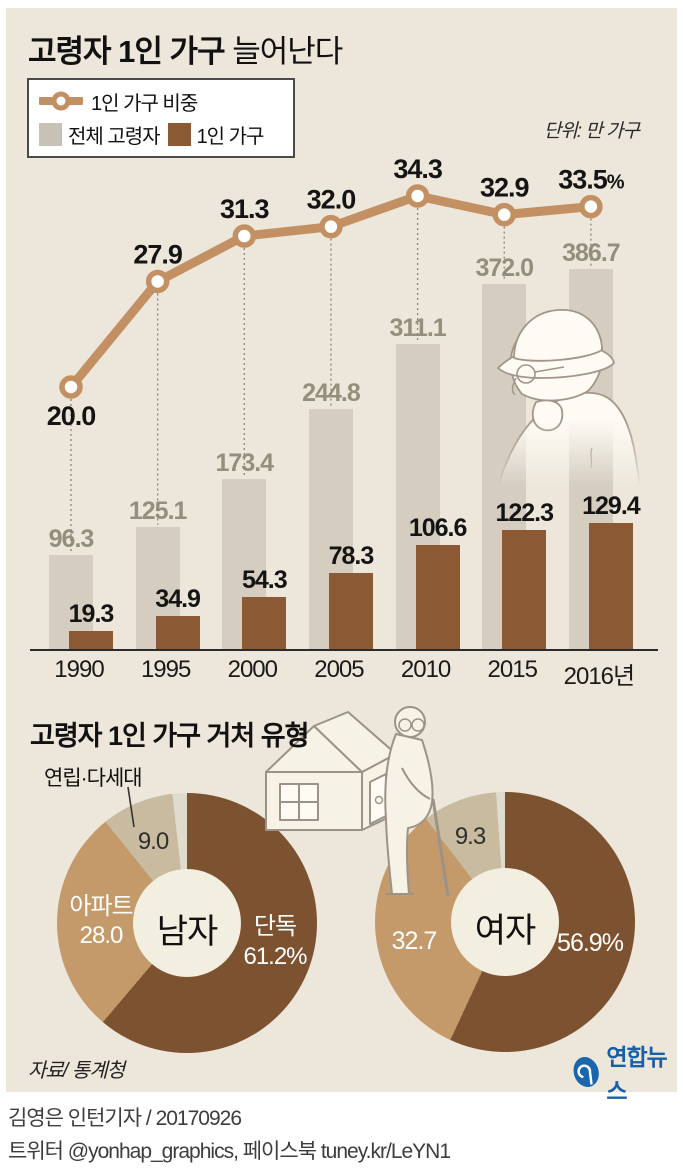 The height and width of the screenshot is (1173, 683). Describe the element at coordinates (586, 1072) in the screenshot. I see `yonhap-logo-icon` at that location.